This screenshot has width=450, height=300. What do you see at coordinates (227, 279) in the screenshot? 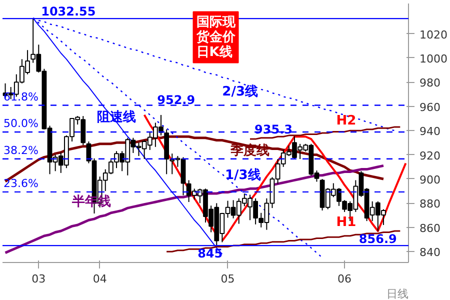
I see `x-tick-label: 05` at bounding box center [227, 279].